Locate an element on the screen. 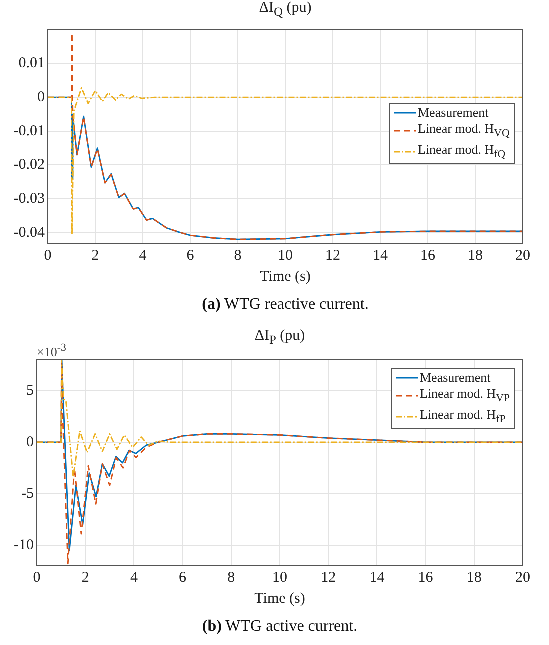 This screenshot has height=645, width=549. text: (b) WTG active current. is located at coordinates (280, 627).